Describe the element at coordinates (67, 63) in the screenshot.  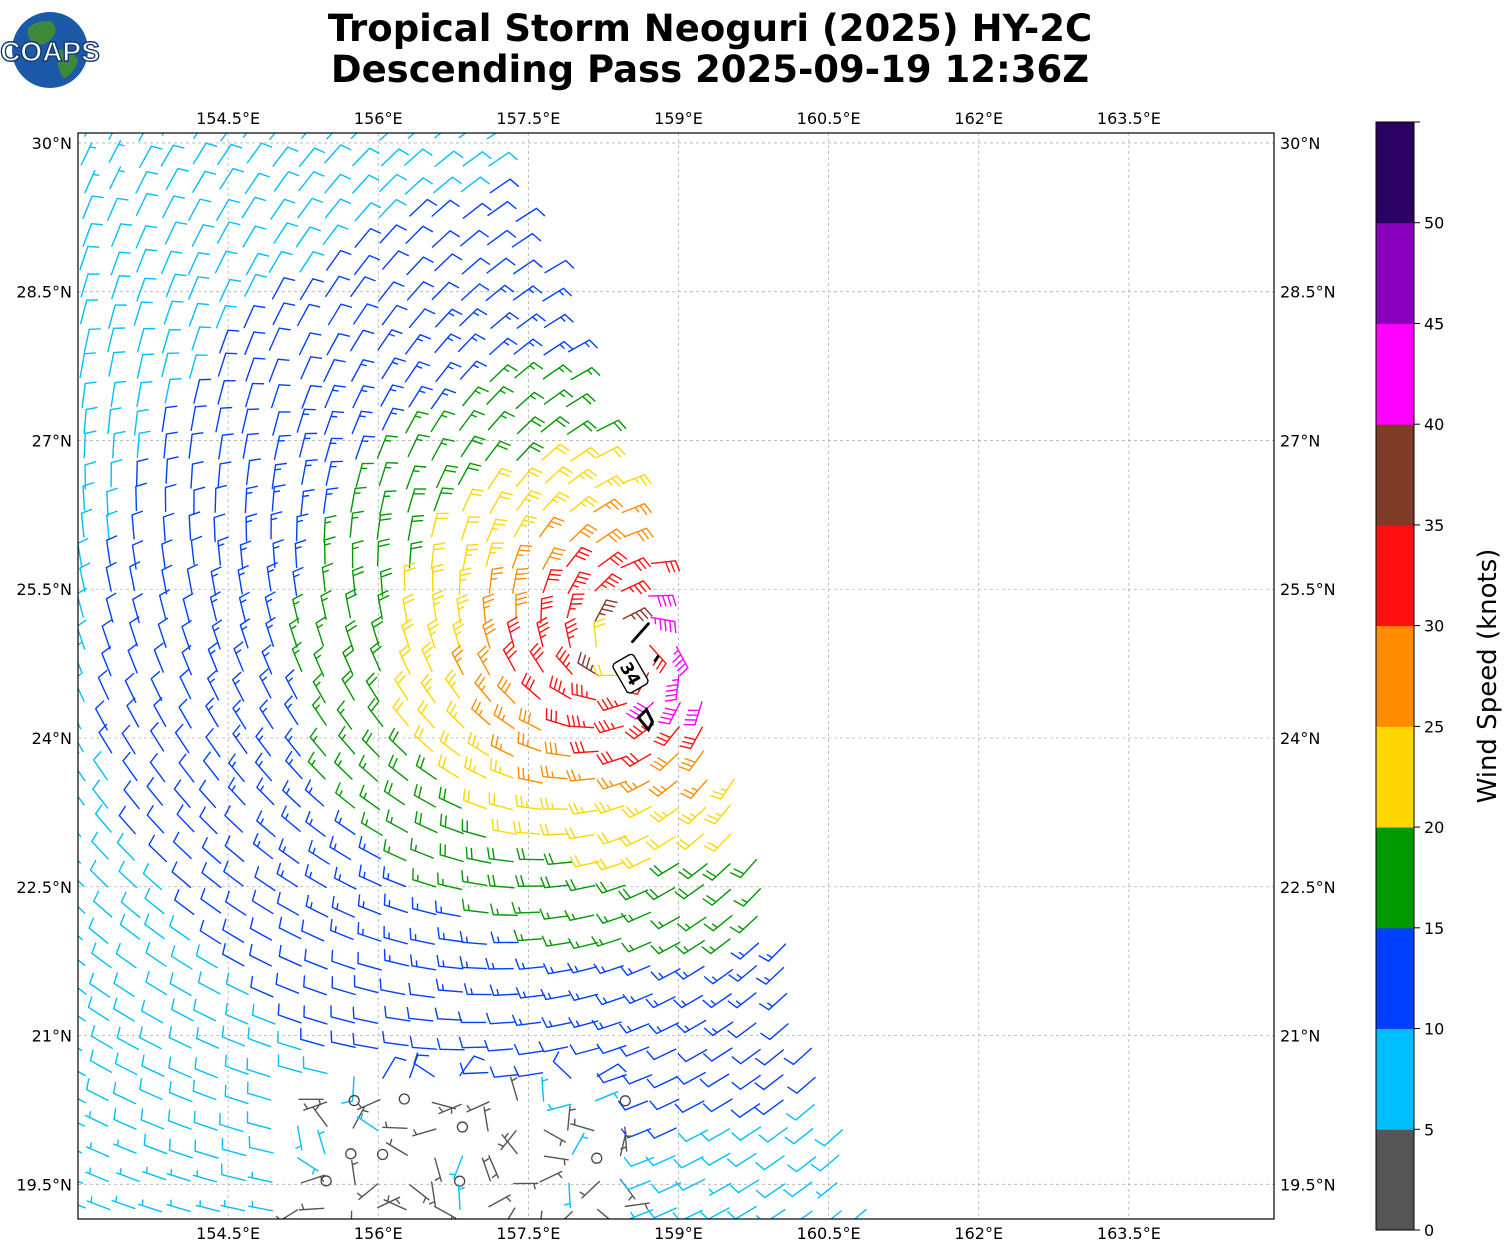
I see `continent-icon` at that location.